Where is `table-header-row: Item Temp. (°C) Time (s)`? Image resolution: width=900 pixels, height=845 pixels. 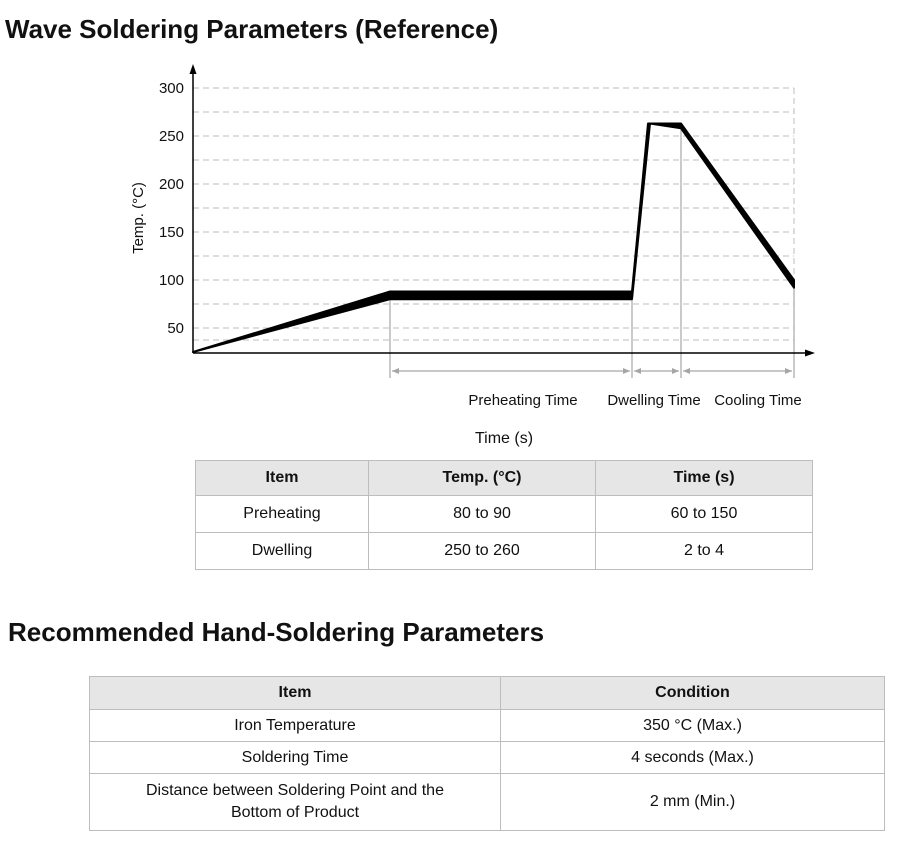 table-header-row: Item Temp. (°C) Time (s) is located at coordinates (504, 478).